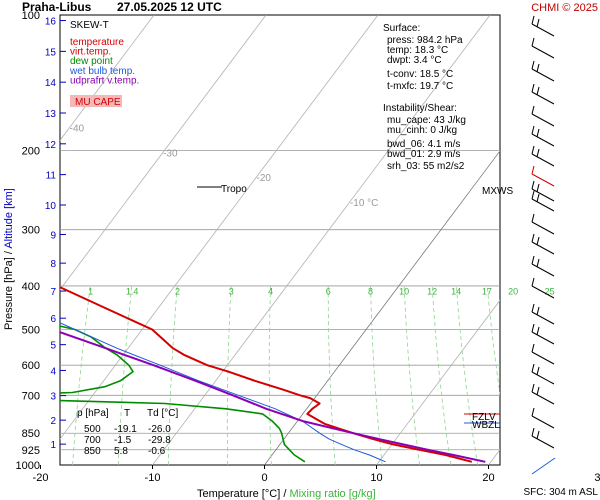  Describe the element at coordinates (53, 319) in the screenshot. I see `altitude-tick-label: 6` at that location.